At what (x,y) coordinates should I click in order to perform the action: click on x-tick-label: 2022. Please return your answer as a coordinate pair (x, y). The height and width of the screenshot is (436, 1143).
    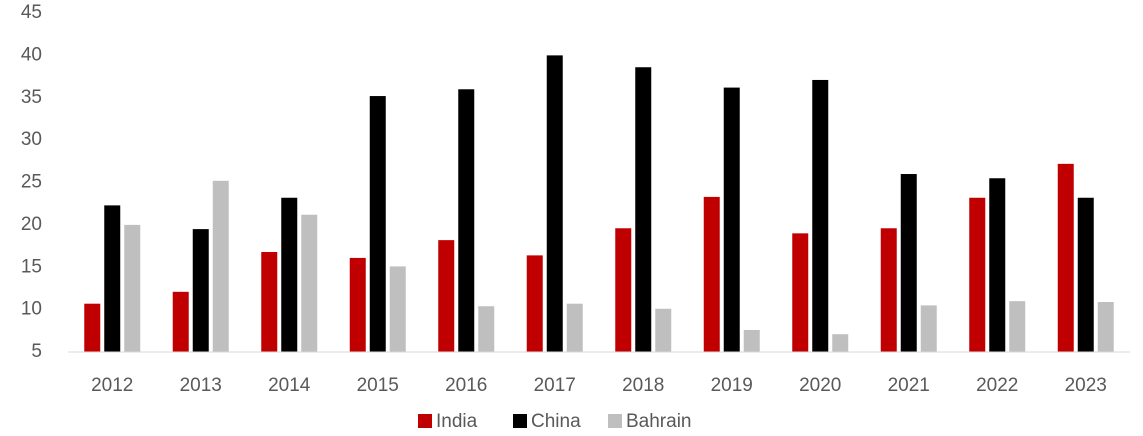
    Looking at the image, I should click on (997, 385).